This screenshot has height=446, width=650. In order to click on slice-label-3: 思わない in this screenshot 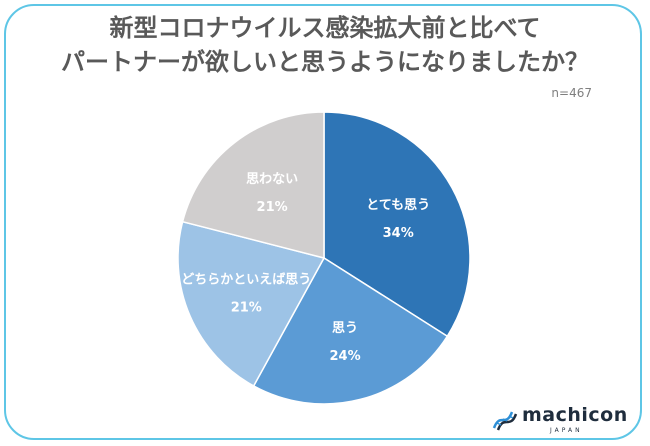, I will do `click(272, 179)`.